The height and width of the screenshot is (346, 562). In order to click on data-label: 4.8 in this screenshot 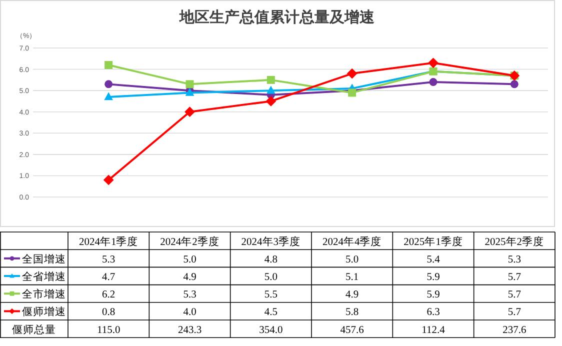, I will do `click(271, 260)`.